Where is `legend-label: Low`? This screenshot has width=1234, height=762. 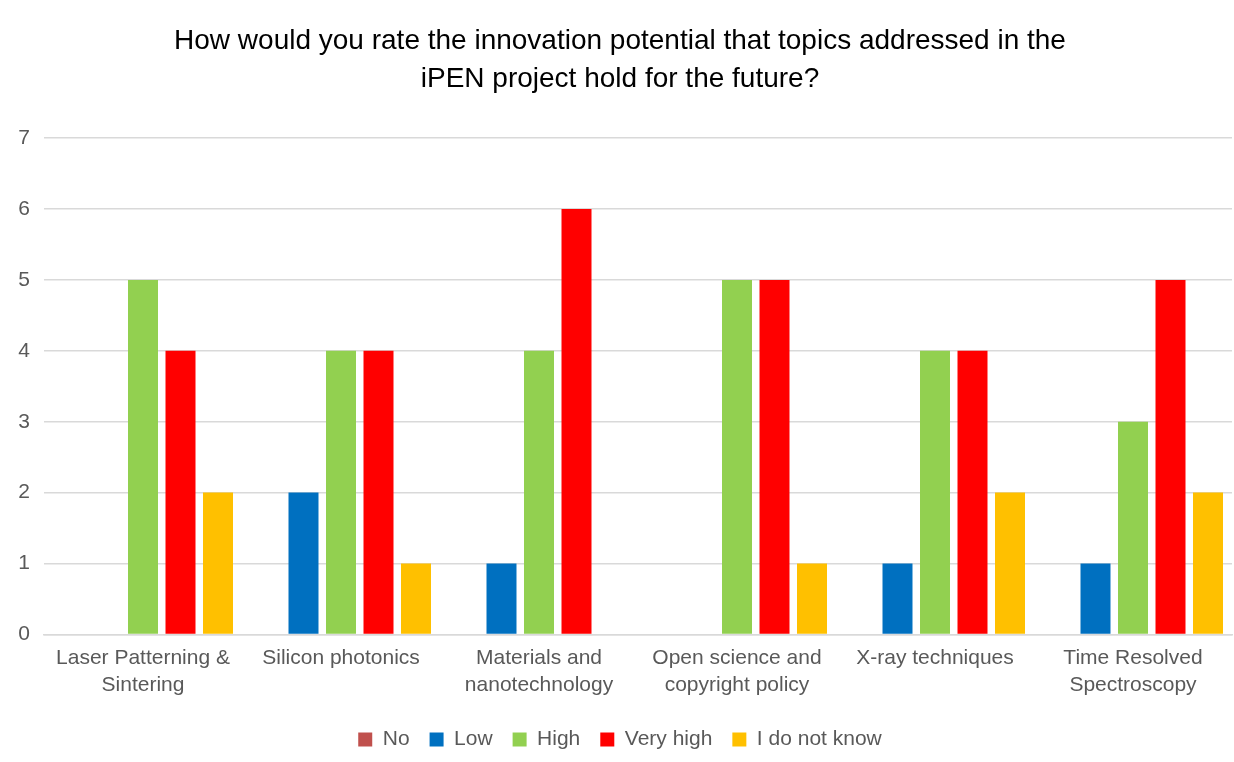 legend-label: Low is located at coordinates (474, 738).